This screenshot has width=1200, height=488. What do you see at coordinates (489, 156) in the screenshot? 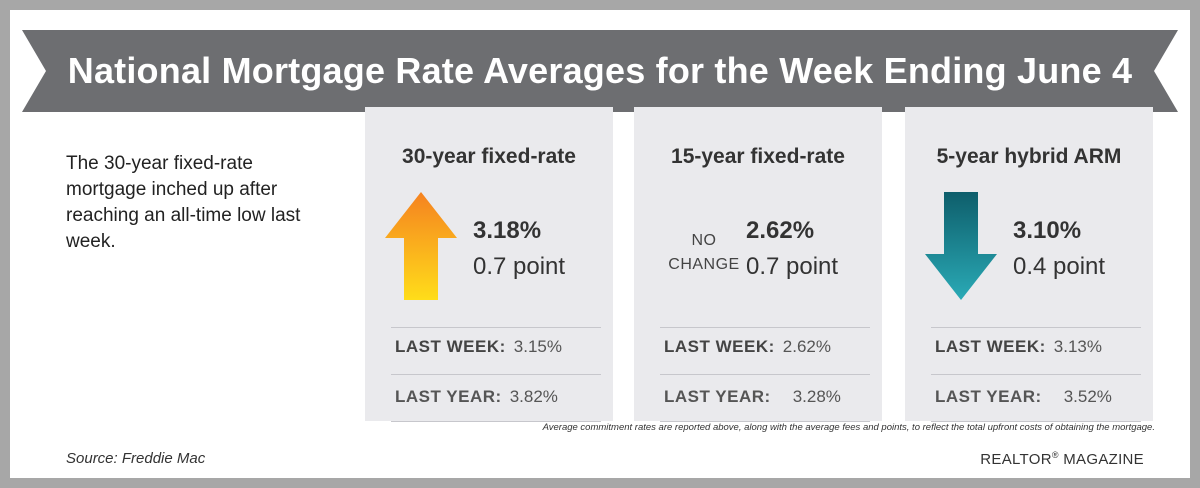
I see `panel-title: 30-year fixed-rate` at bounding box center [489, 156].